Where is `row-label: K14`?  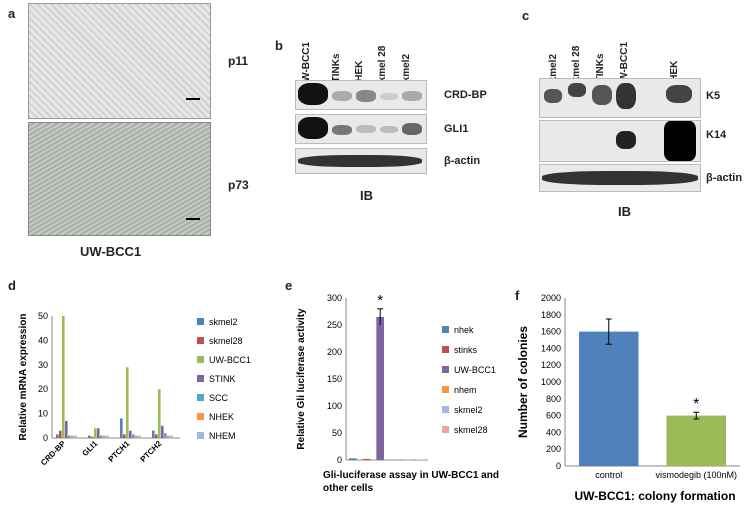
row-label: K14 is located at coordinates (716, 135).